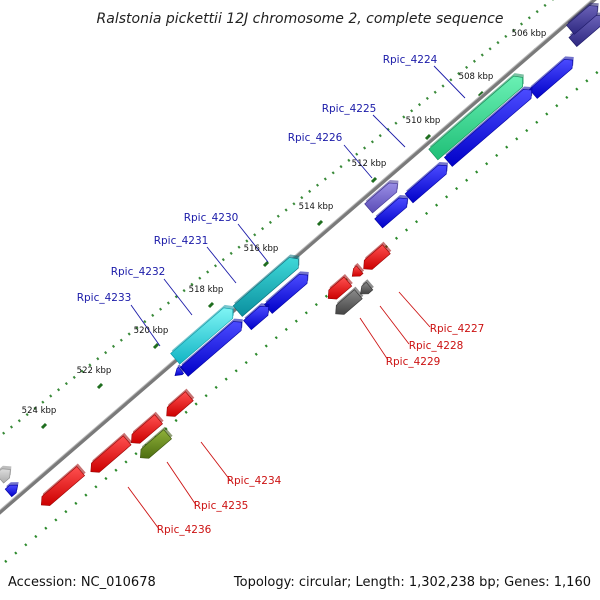 The height and width of the screenshot is (600, 600). Describe the element at coordinates (82, 582) in the screenshot. I see `accession-text: Accession: NC_010678` at that location.